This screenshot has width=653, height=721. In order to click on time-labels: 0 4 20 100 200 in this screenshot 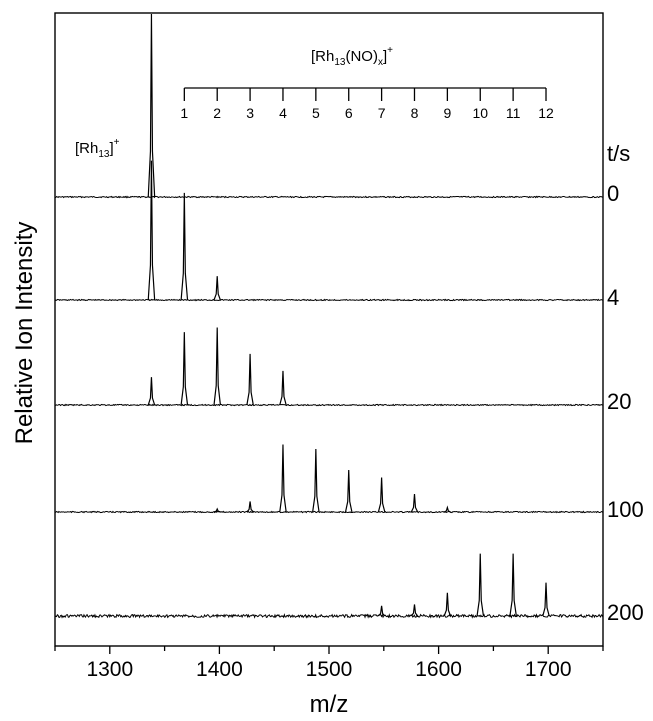, I will do `click(625, 403)`.